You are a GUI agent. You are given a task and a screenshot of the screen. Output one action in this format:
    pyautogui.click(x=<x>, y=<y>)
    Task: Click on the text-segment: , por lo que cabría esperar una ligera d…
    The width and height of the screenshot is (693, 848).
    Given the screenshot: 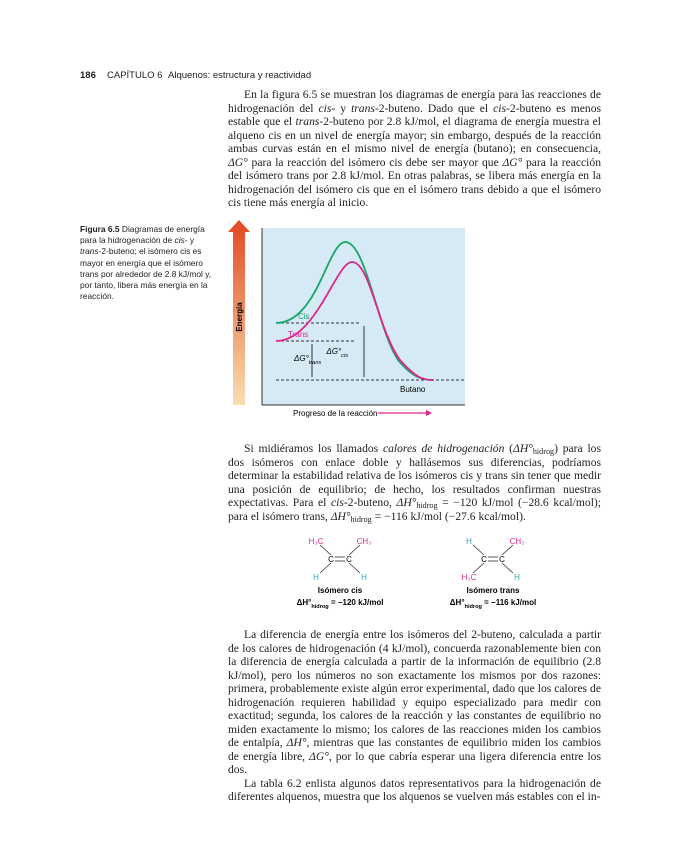 What is the action you would take?
    pyautogui.click(x=414, y=763)
    